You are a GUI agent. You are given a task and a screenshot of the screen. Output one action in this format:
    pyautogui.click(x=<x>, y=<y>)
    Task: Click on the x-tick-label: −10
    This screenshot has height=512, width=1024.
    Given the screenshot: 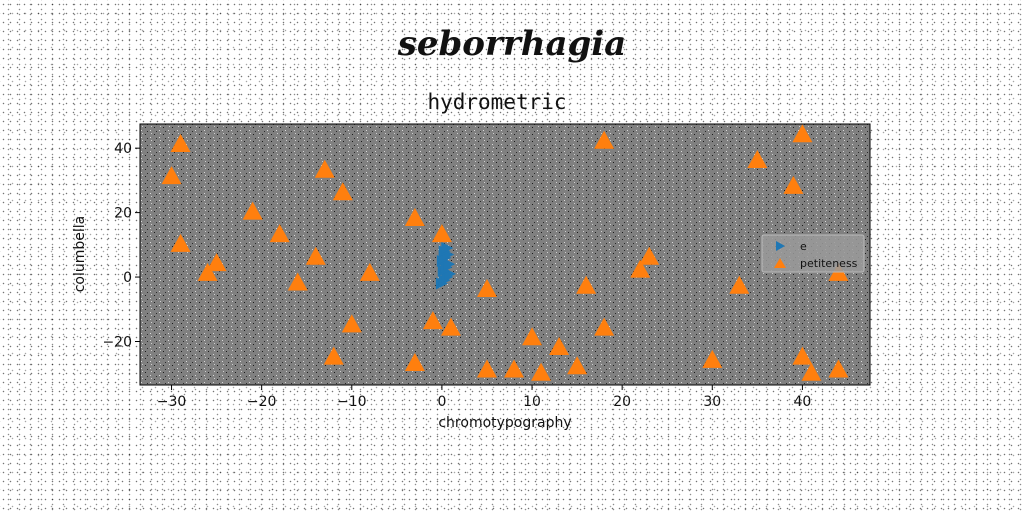 What is the action you would take?
    pyautogui.click(x=352, y=402)
    